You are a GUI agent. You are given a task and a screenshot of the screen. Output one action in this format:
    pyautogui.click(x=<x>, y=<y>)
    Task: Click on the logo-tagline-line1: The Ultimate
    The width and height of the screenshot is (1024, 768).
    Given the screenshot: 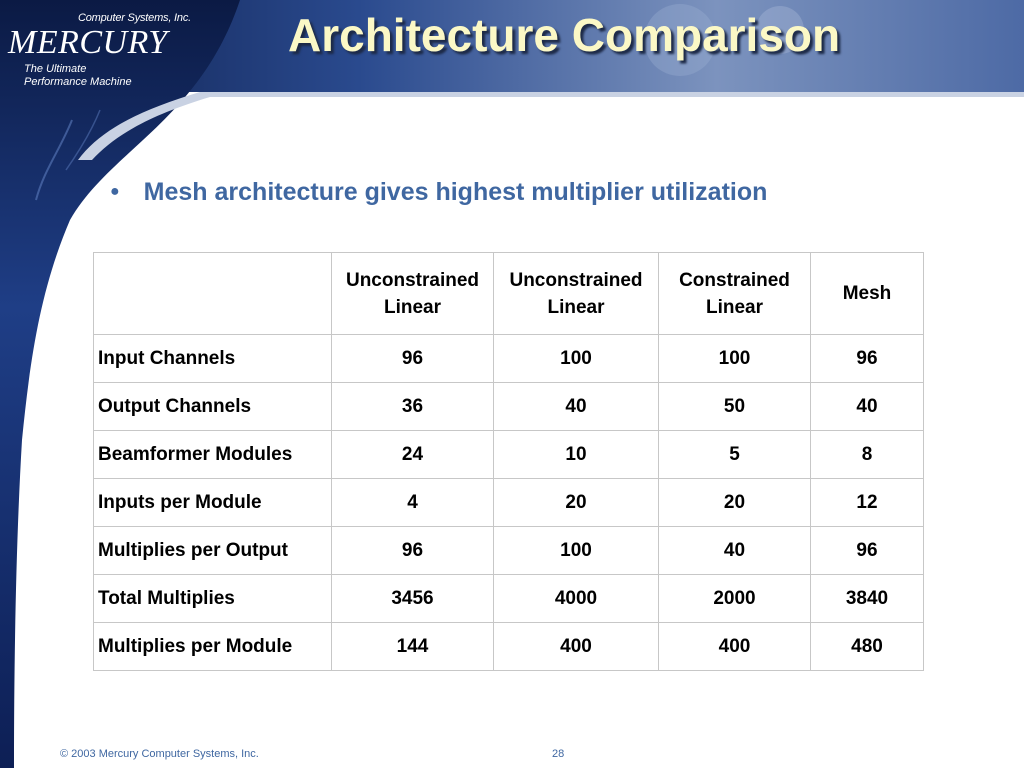 What is the action you would take?
    pyautogui.click(x=55, y=69)
    